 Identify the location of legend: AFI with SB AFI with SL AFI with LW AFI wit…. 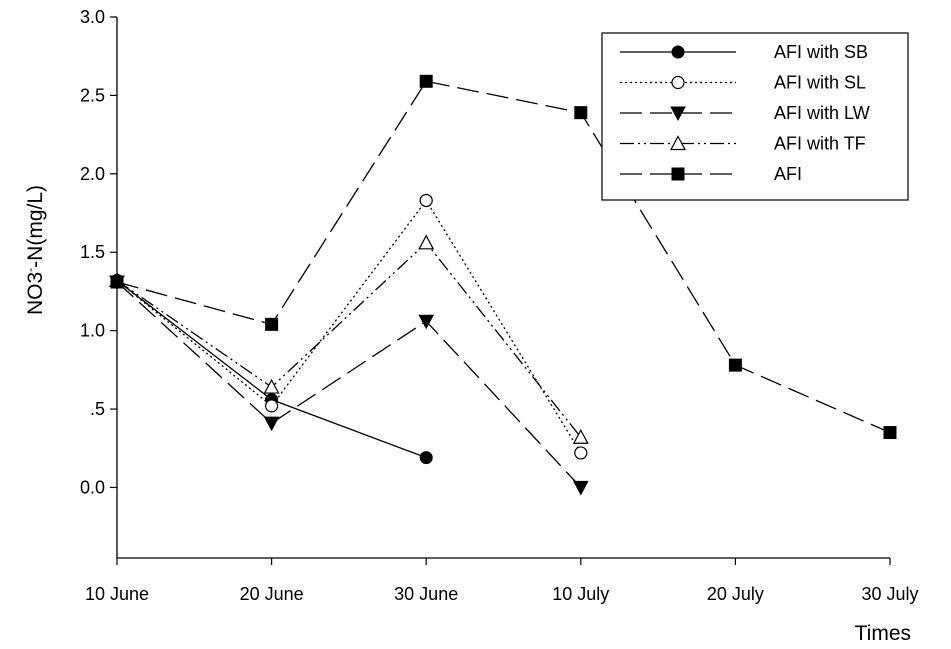
(755, 116).